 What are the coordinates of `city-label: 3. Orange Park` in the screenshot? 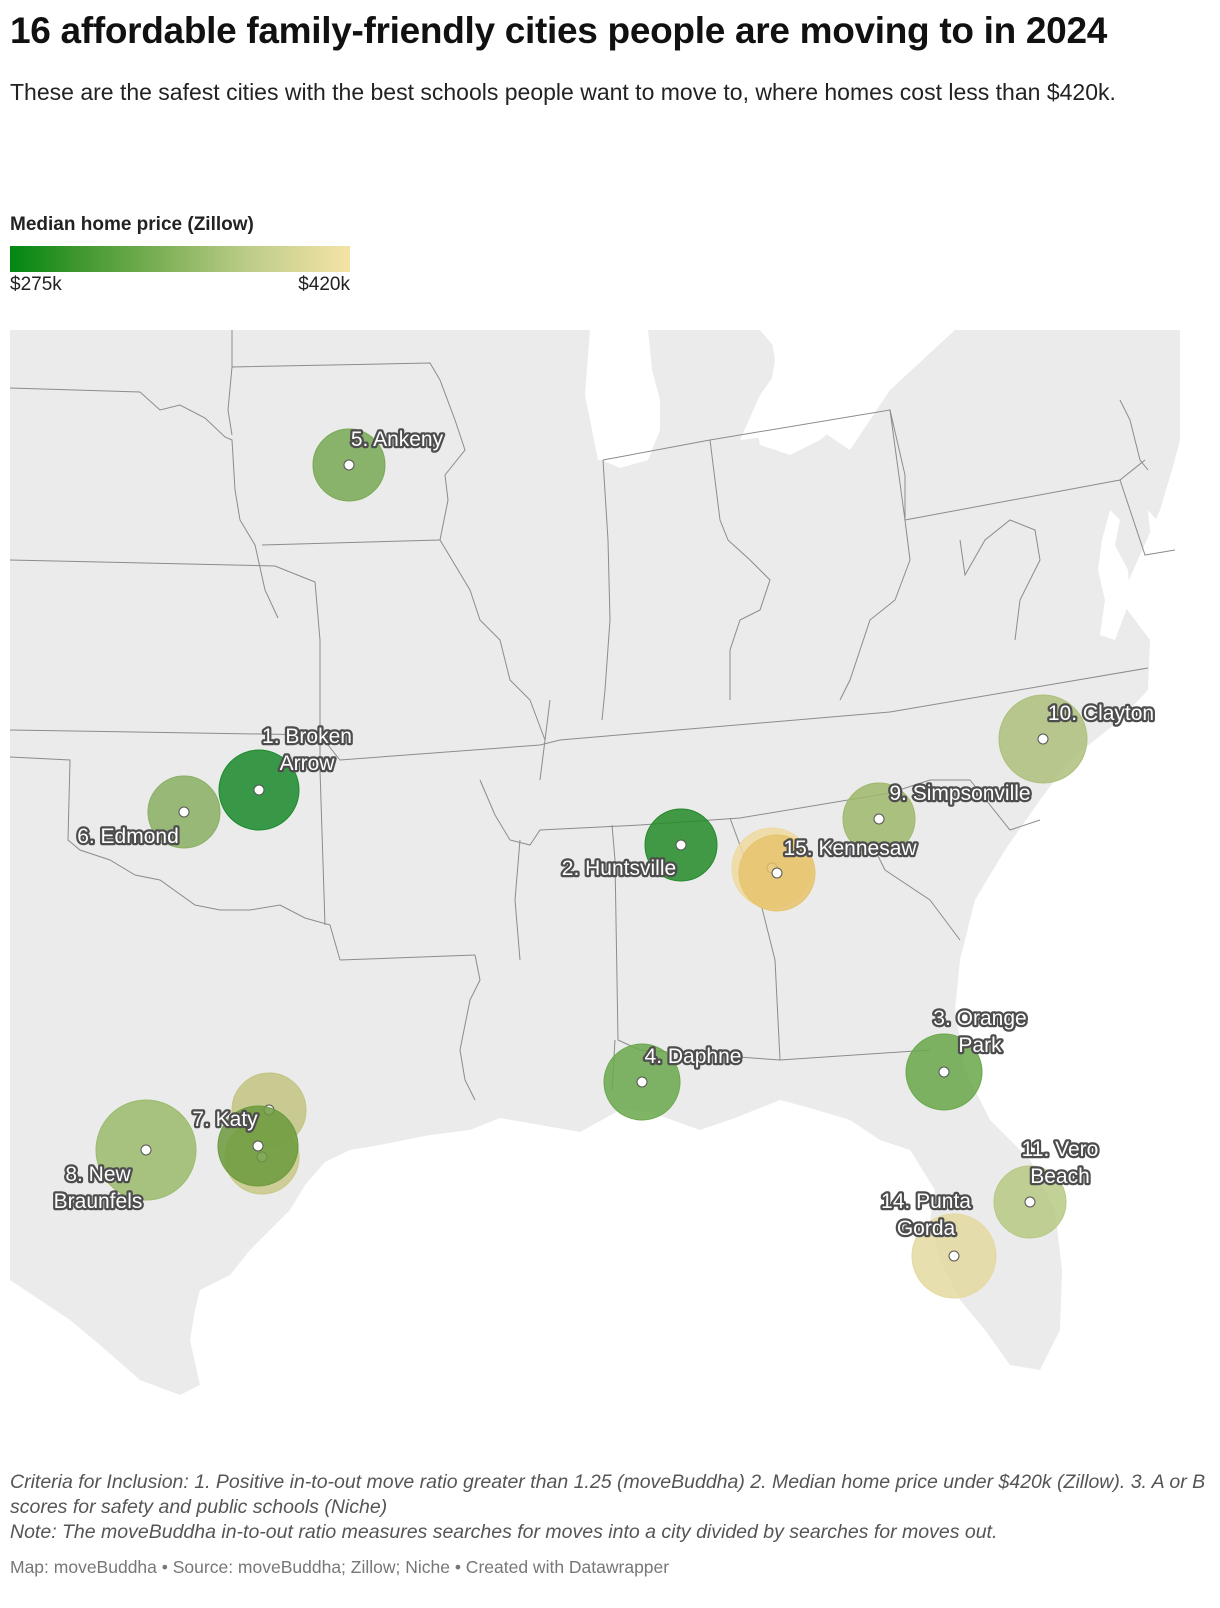 It's located at (979, 1032).